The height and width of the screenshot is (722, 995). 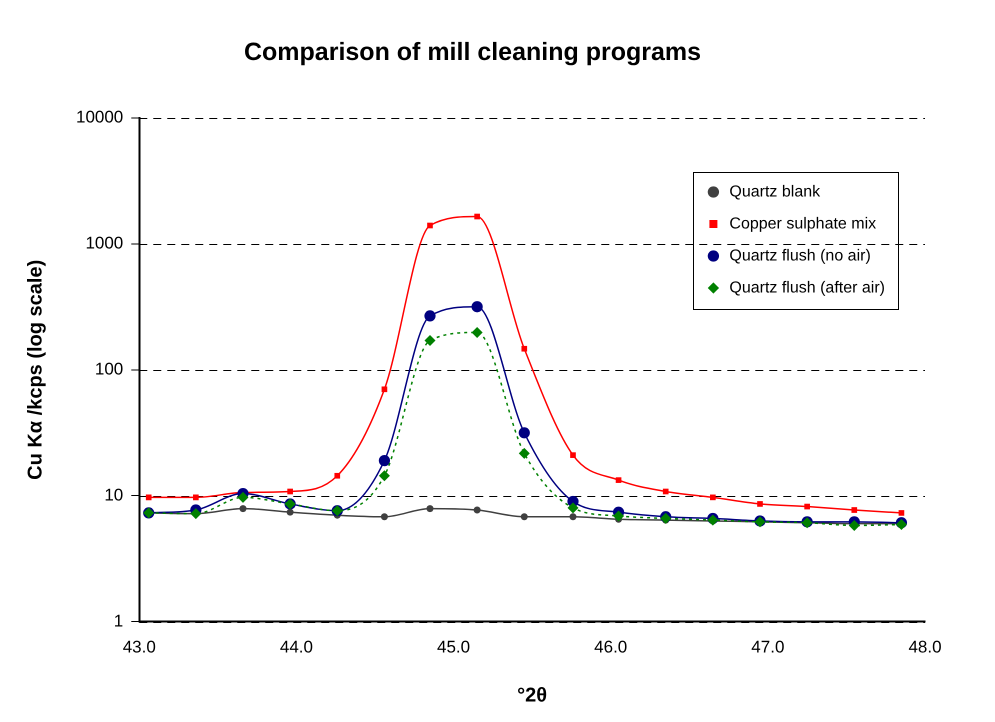 I want to click on x-axis-title: °2θ, so click(x=532, y=695).